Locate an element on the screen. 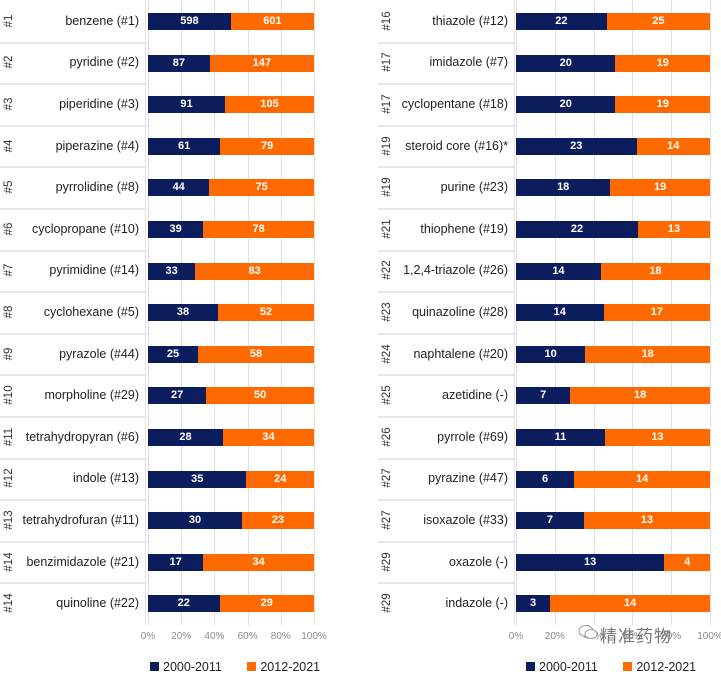 Image resolution: width=721 pixels, height=674 pixels. data-label-2012-2021: 78 is located at coordinates (258, 229).